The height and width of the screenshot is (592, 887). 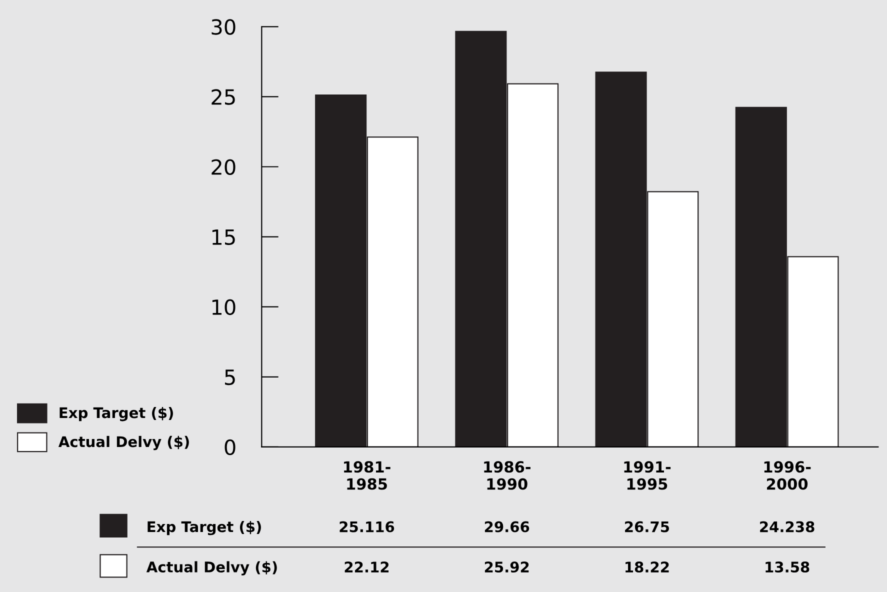 I want to click on x-tick-label: 1991-1995, so click(x=647, y=475).